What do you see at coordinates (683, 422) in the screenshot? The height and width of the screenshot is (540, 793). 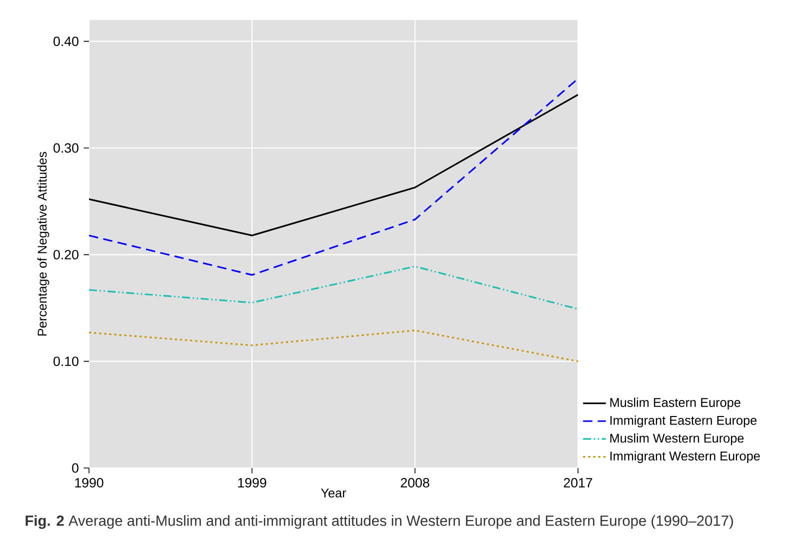 I see `legend-label: Immigrant Eastern Europe` at bounding box center [683, 422].